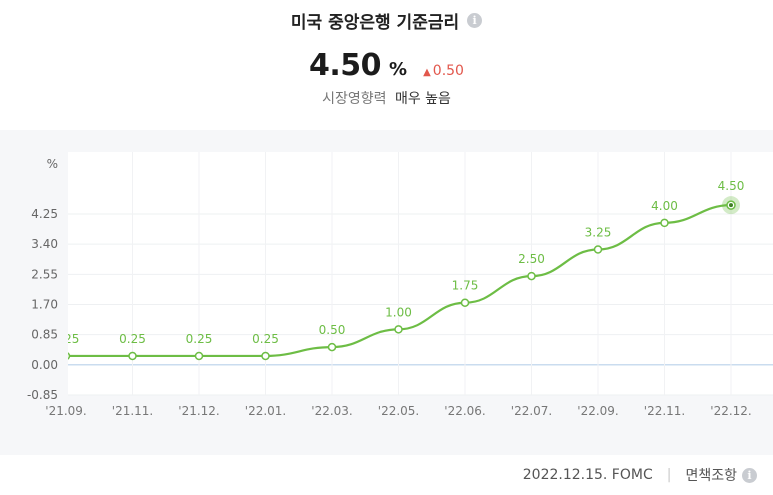 This screenshot has height=495, width=773. I want to click on data-point-center, so click(731, 205).